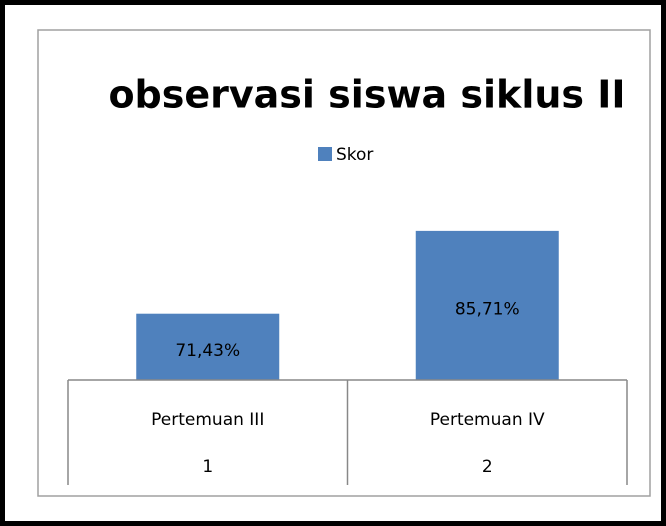 This screenshot has width=666, height=526. I want to click on chart-title: observasi siswa siklus II, so click(366, 95).